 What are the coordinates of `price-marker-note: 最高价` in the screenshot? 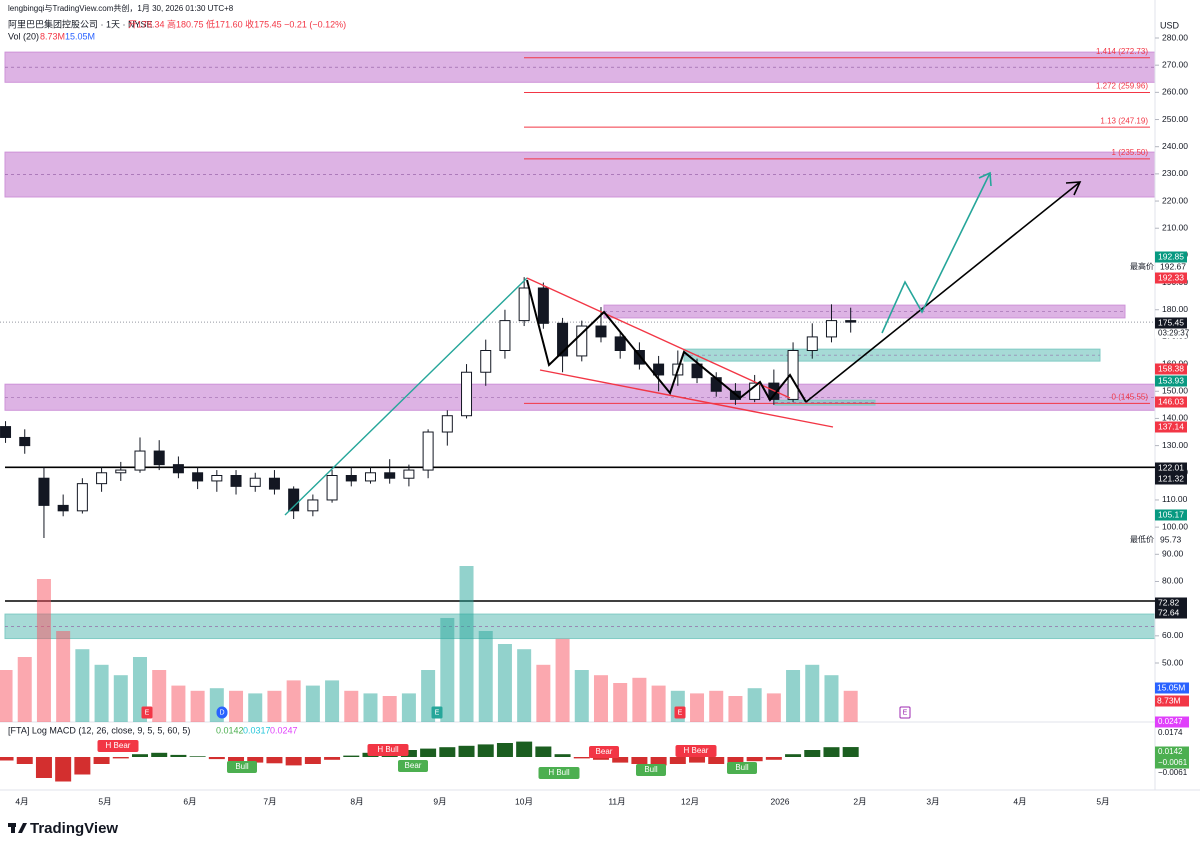 It's located at (1142, 266).